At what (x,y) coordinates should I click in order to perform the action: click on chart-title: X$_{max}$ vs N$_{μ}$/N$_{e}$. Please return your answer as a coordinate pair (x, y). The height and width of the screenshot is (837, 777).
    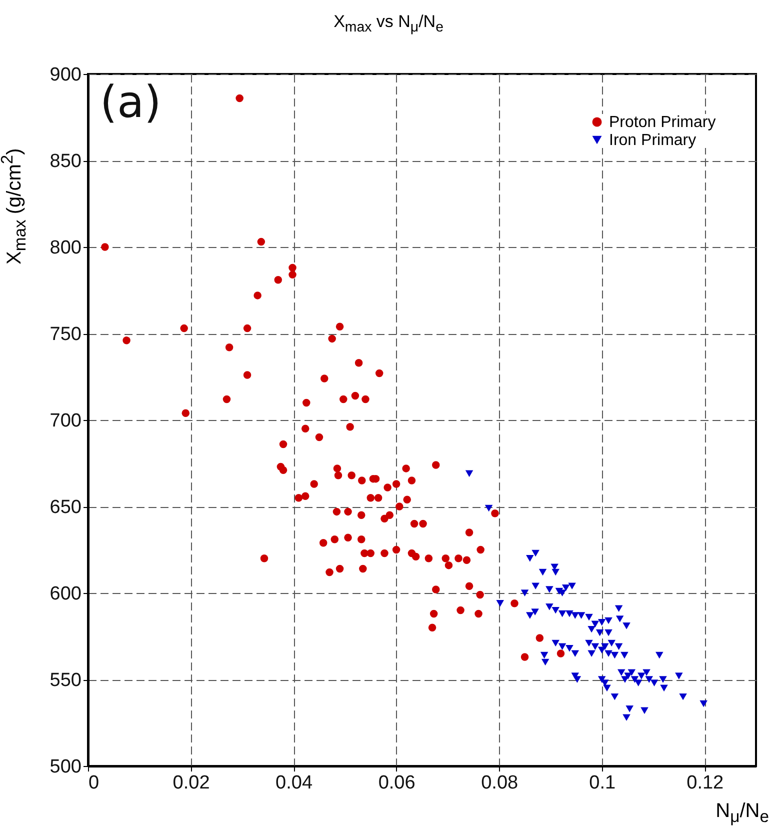
    Looking at the image, I should click on (388, 24).